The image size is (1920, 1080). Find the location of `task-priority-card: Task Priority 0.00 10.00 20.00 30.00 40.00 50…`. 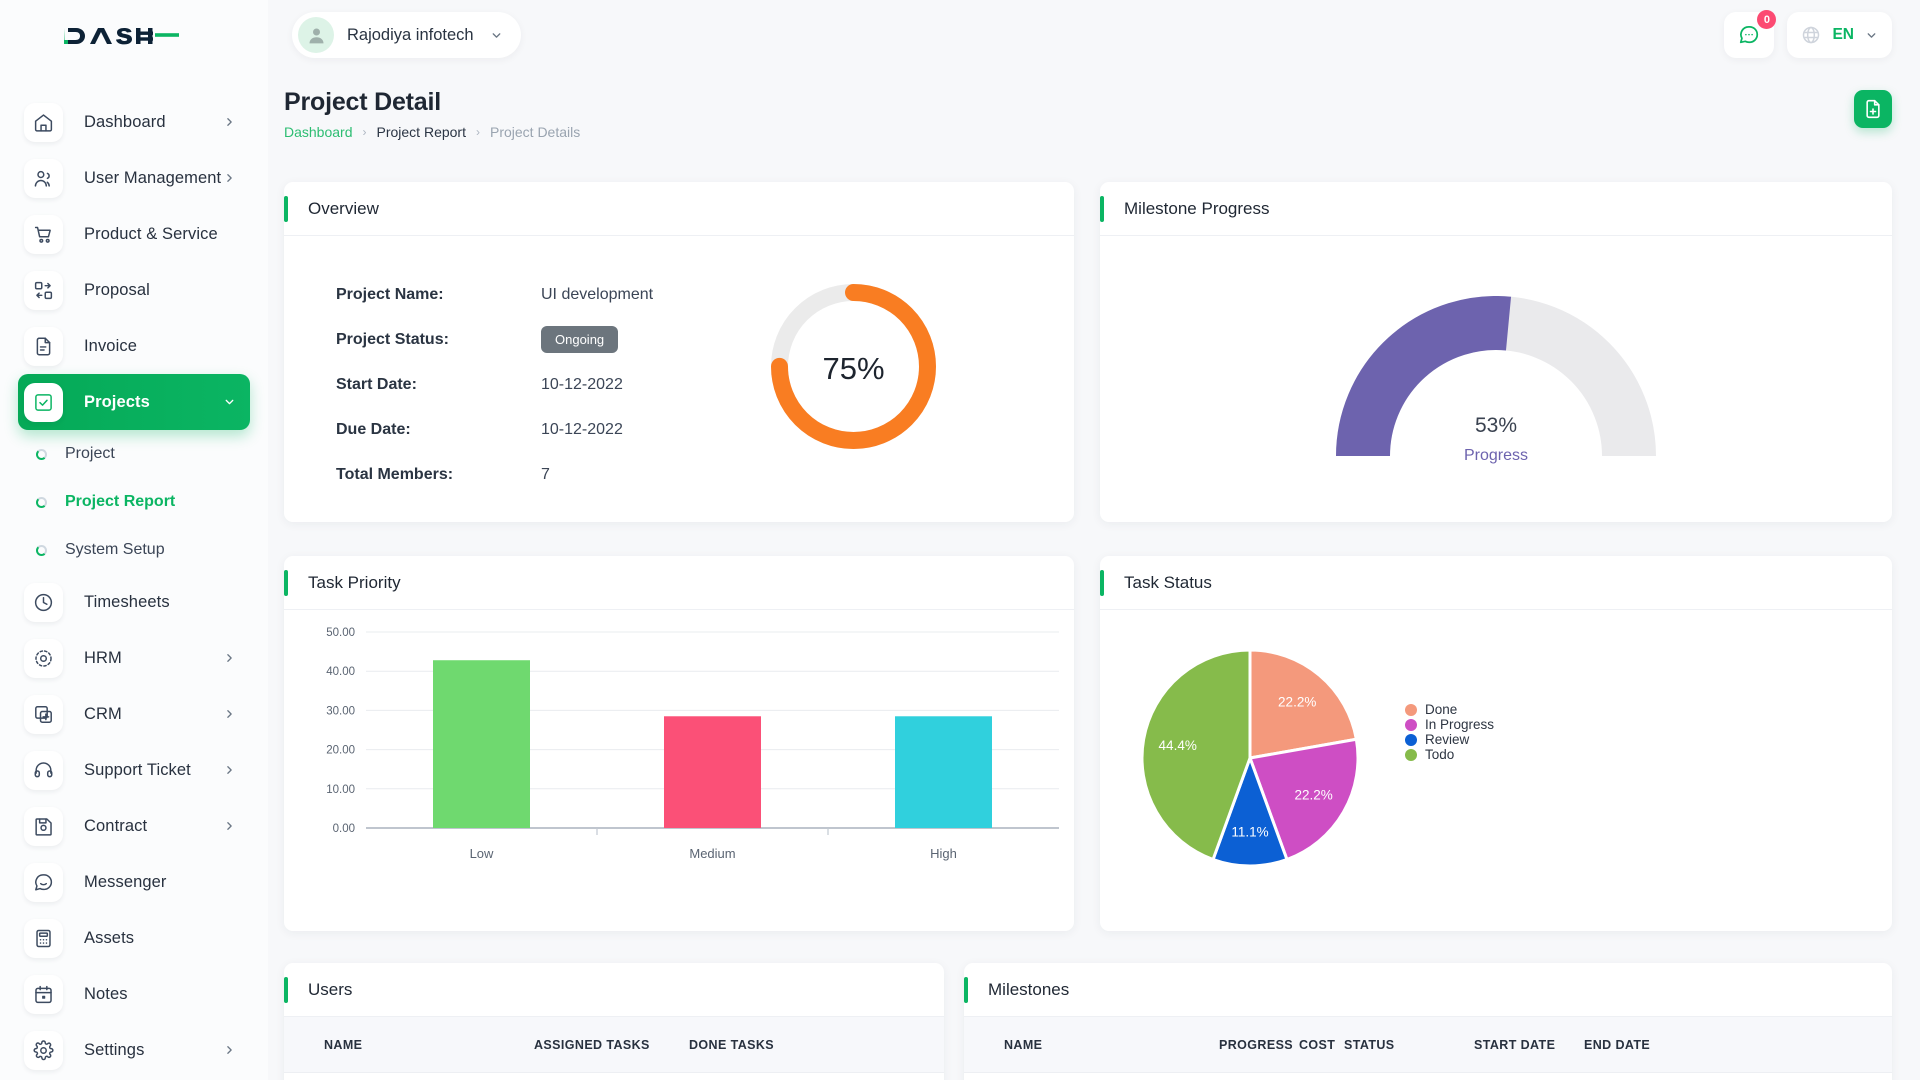

task-priority-card: Task Priority 0.00 10.00 20.00 30.00 40.00 50… is located at coordinates (679, 743).